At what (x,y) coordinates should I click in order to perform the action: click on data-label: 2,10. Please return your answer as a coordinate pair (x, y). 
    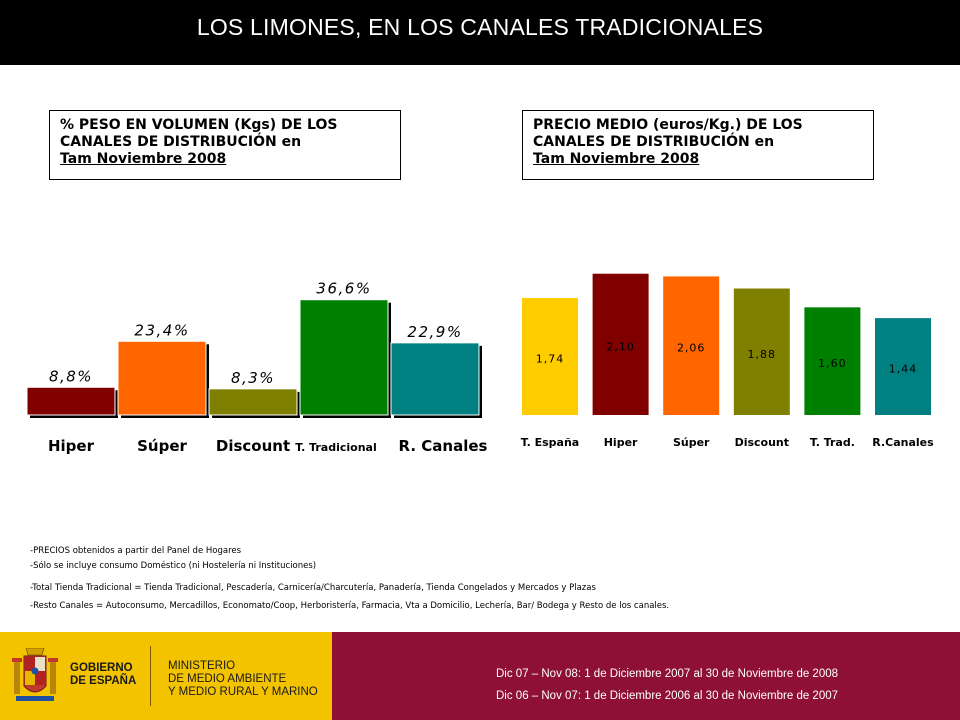
    Looking at the image, I should click on (620, 346).